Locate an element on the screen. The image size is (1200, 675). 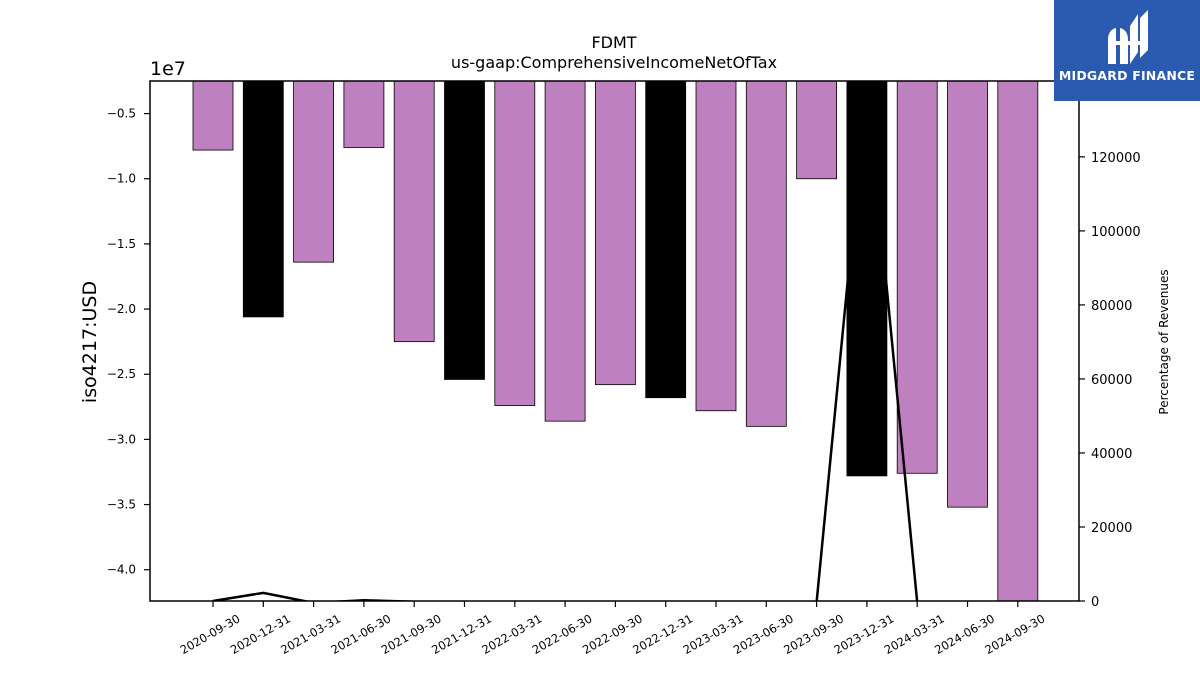
y2-axis-ticks: 0 20000 40000 60000 80000 100000 120000 is located at coordinates (1110, 380).